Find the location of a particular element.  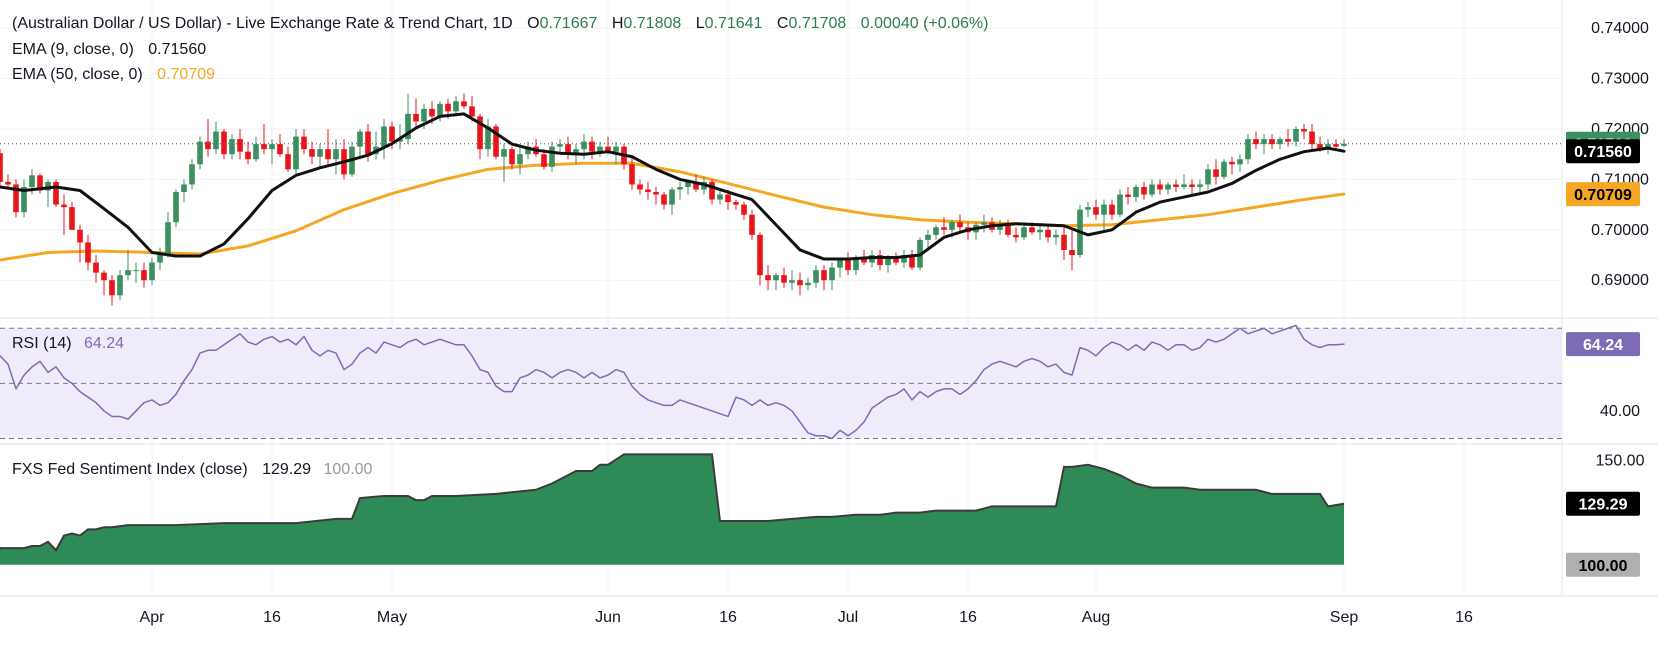

low-value: 0.71641 is located at coordinates (734, 23).